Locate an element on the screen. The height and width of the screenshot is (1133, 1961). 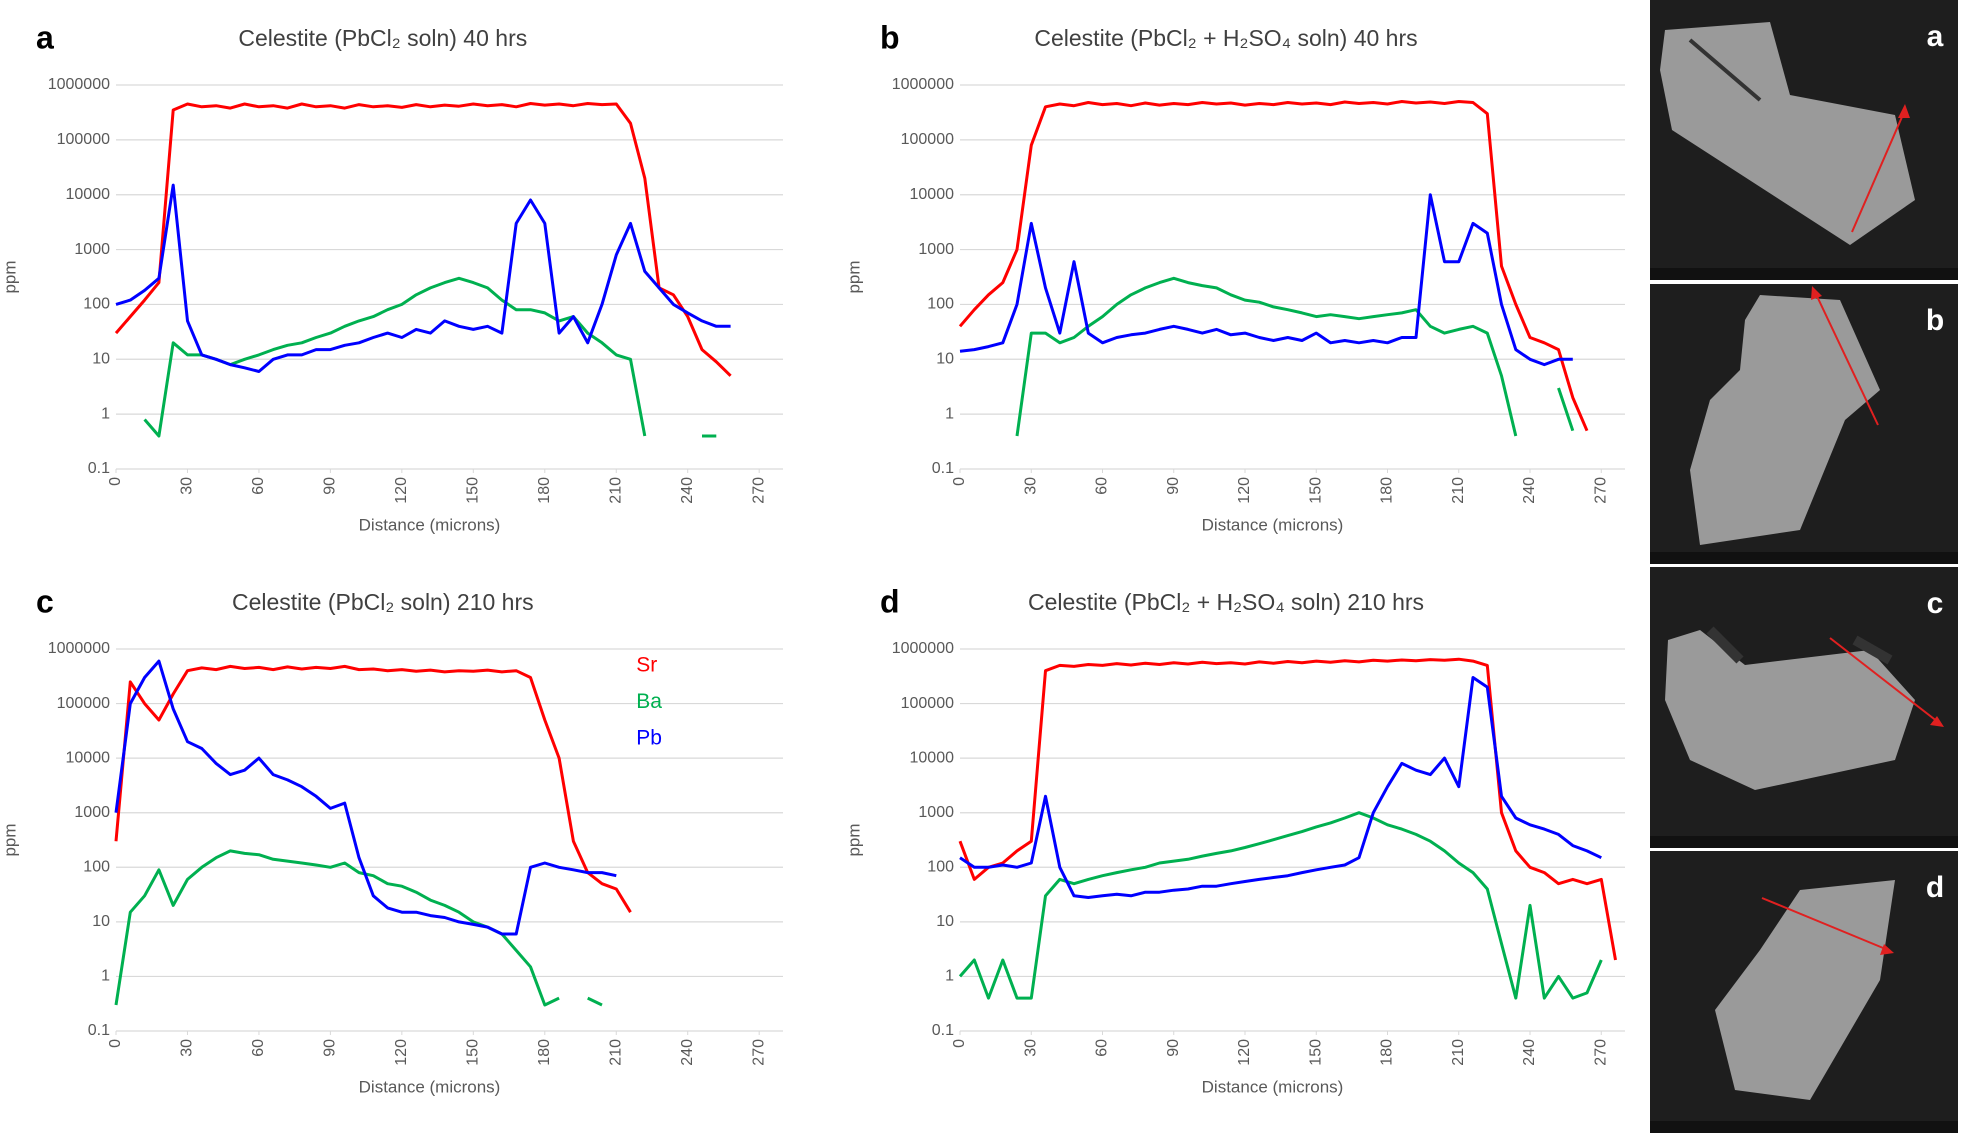
chart-title: Celestite (PbCl₂ + H₂SO₄ soln) 40 hrs is located at coordinates (1225, 38).